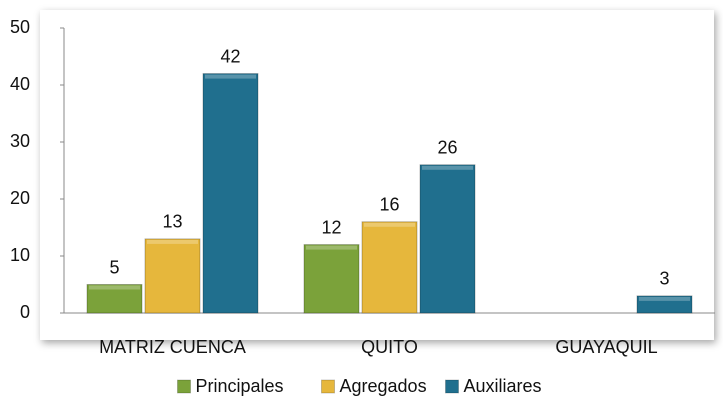  I want to click on data-label: 3, so click(664, 279).